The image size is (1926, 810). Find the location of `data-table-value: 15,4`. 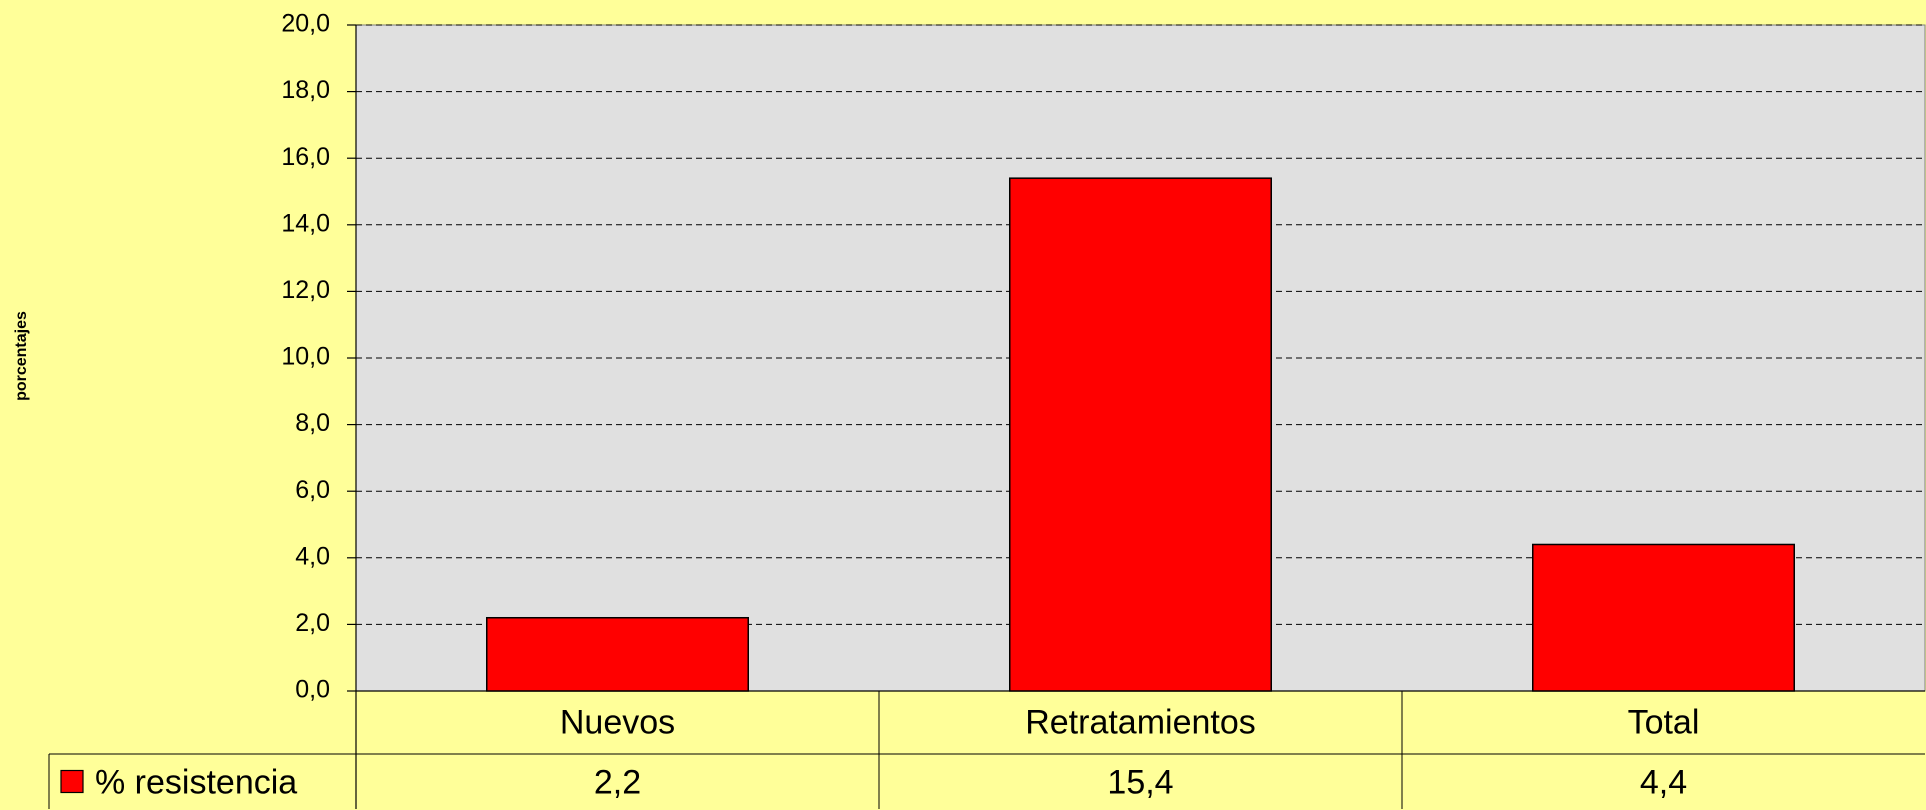

data-table-value: 15,4 is located at coordinates (1140, 782).